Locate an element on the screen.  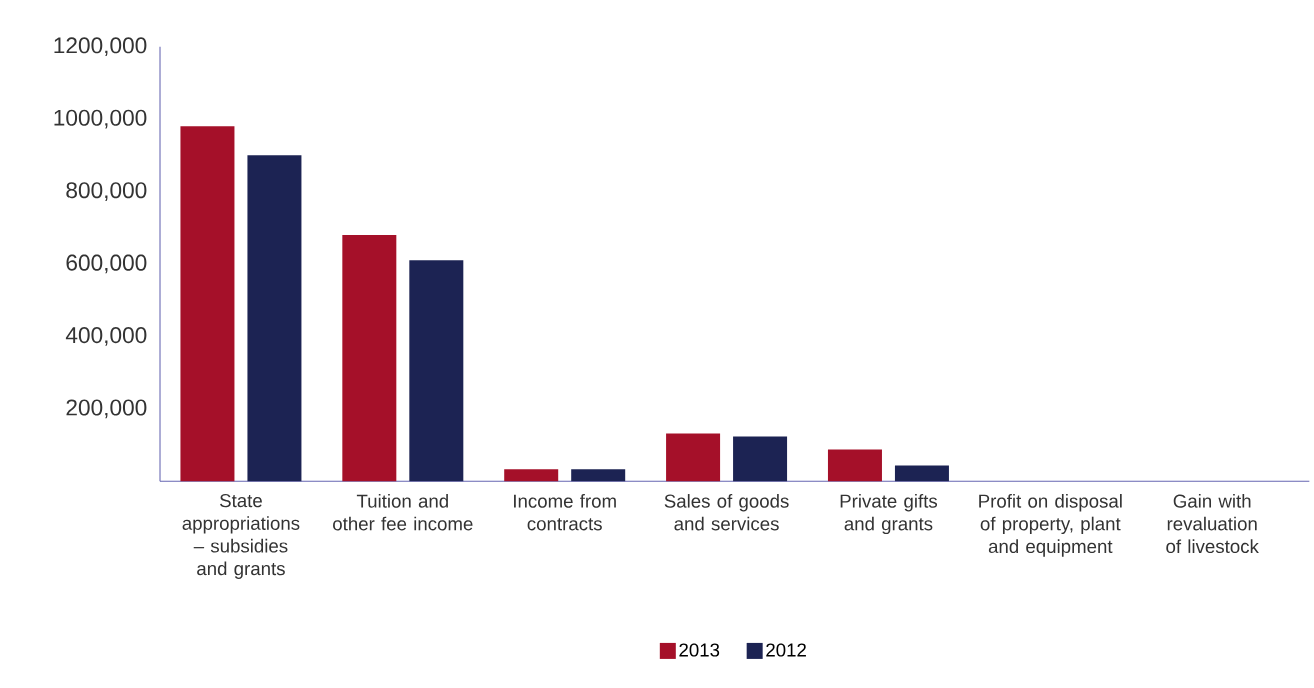
x-tick-label: Tuition and other fee income is located at coordinates (403, 512).